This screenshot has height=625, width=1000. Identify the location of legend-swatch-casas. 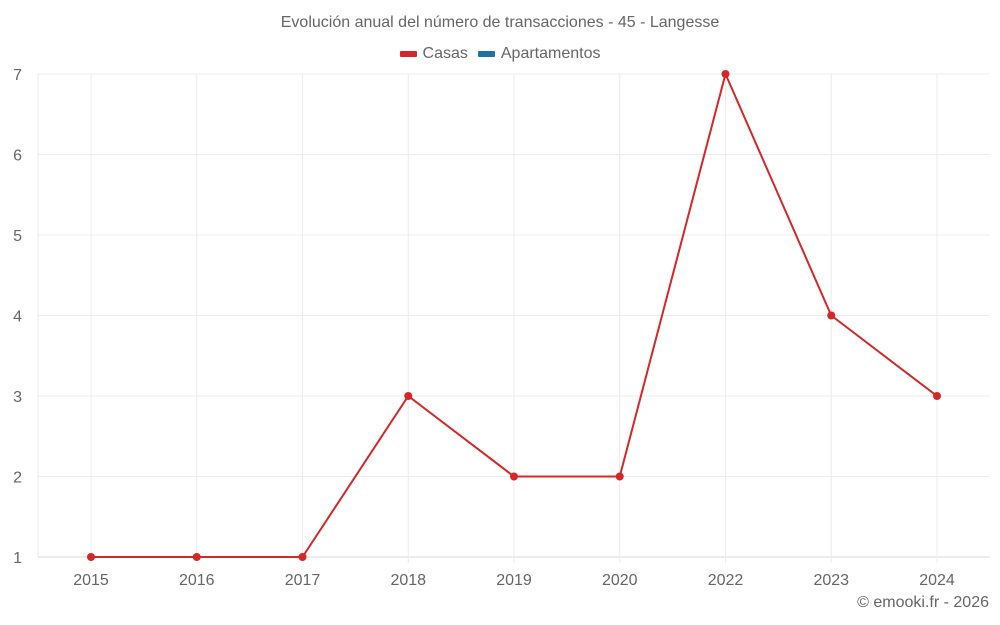
(408, 54).